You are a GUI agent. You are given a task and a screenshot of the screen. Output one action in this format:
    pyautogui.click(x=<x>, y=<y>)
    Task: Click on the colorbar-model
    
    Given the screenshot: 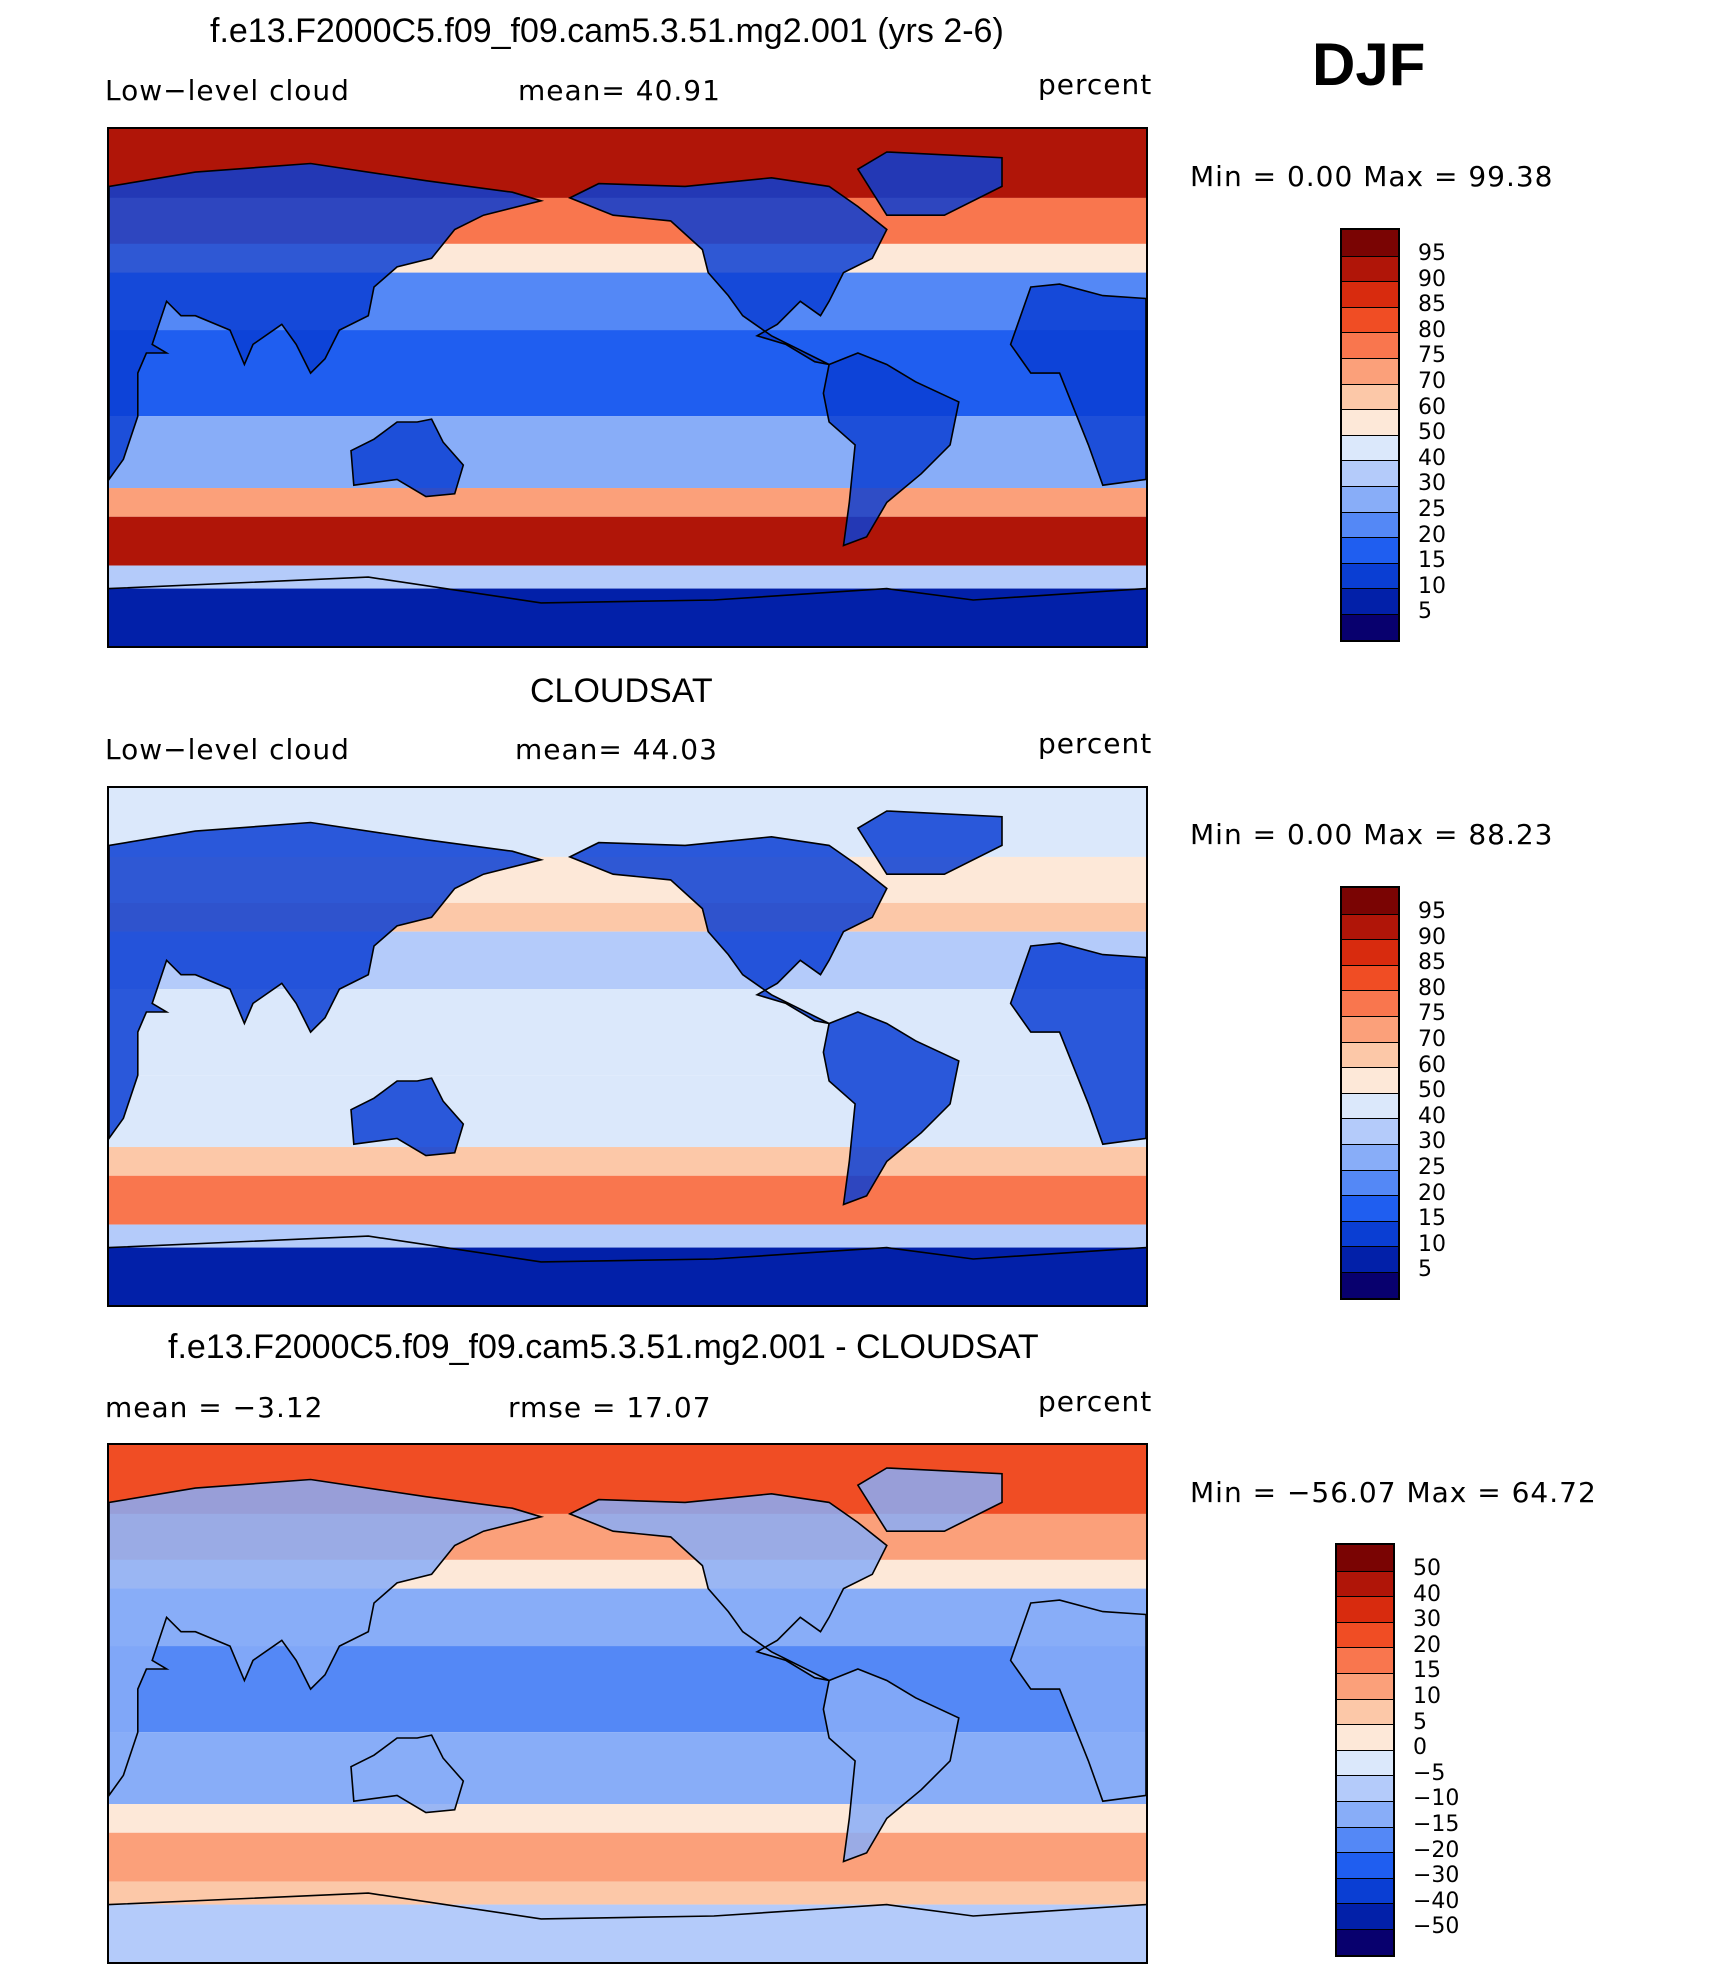 What is the action you would take?
    pyautogui.click(x=1370, y=435)
    